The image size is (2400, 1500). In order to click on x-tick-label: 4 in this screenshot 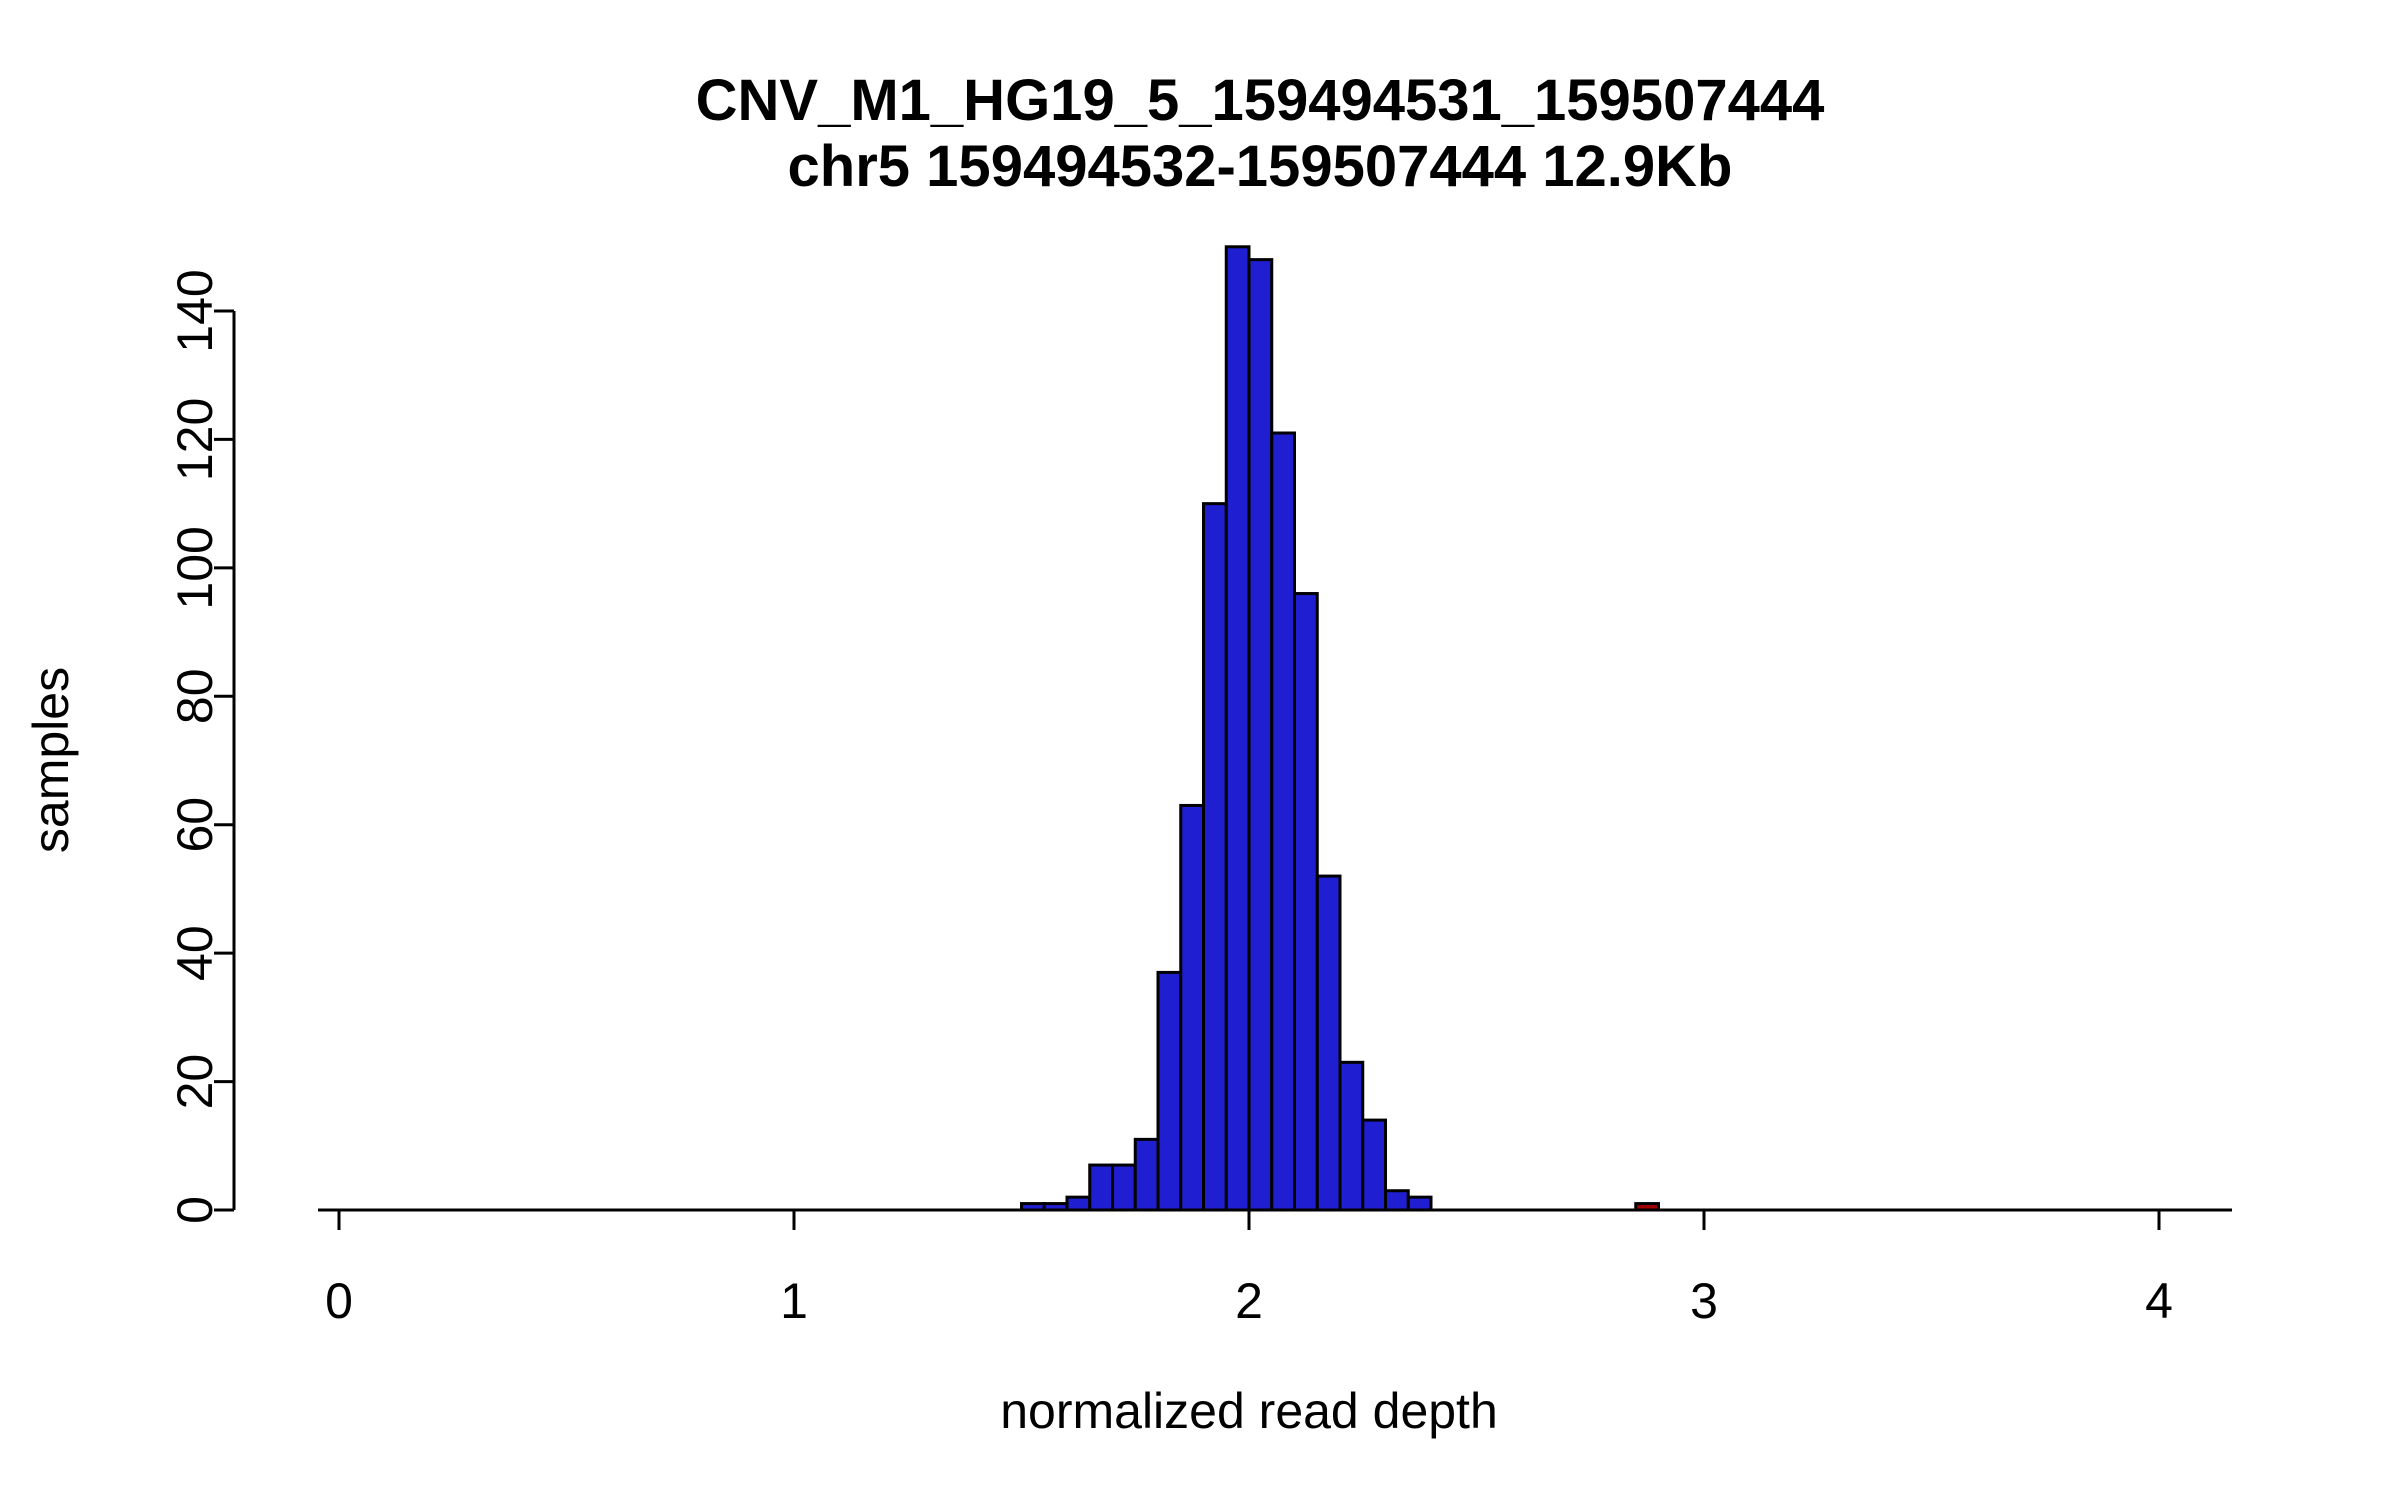, I will do `click(2159, 1301)`.